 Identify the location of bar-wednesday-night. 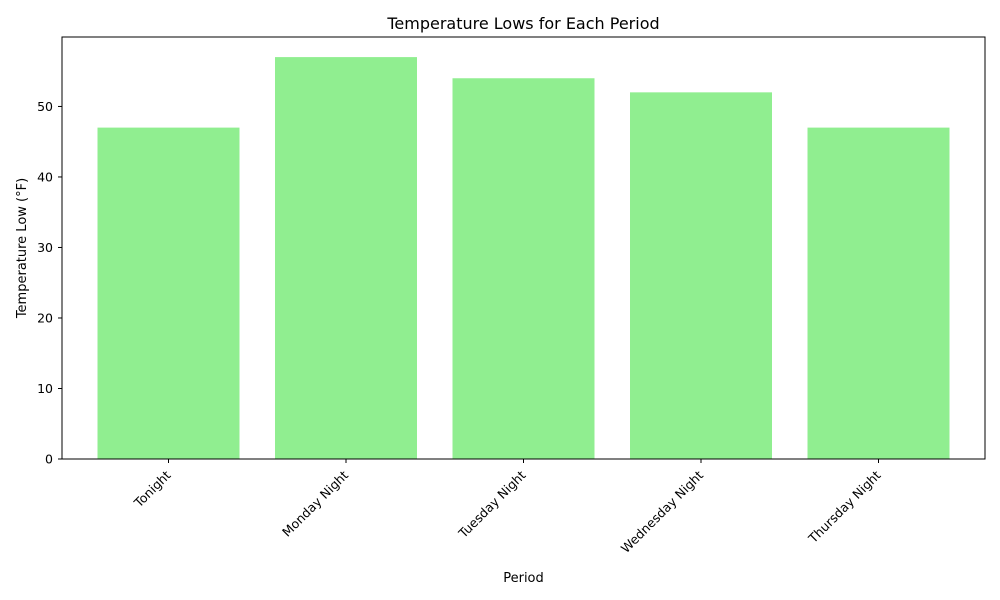
(701, 276).